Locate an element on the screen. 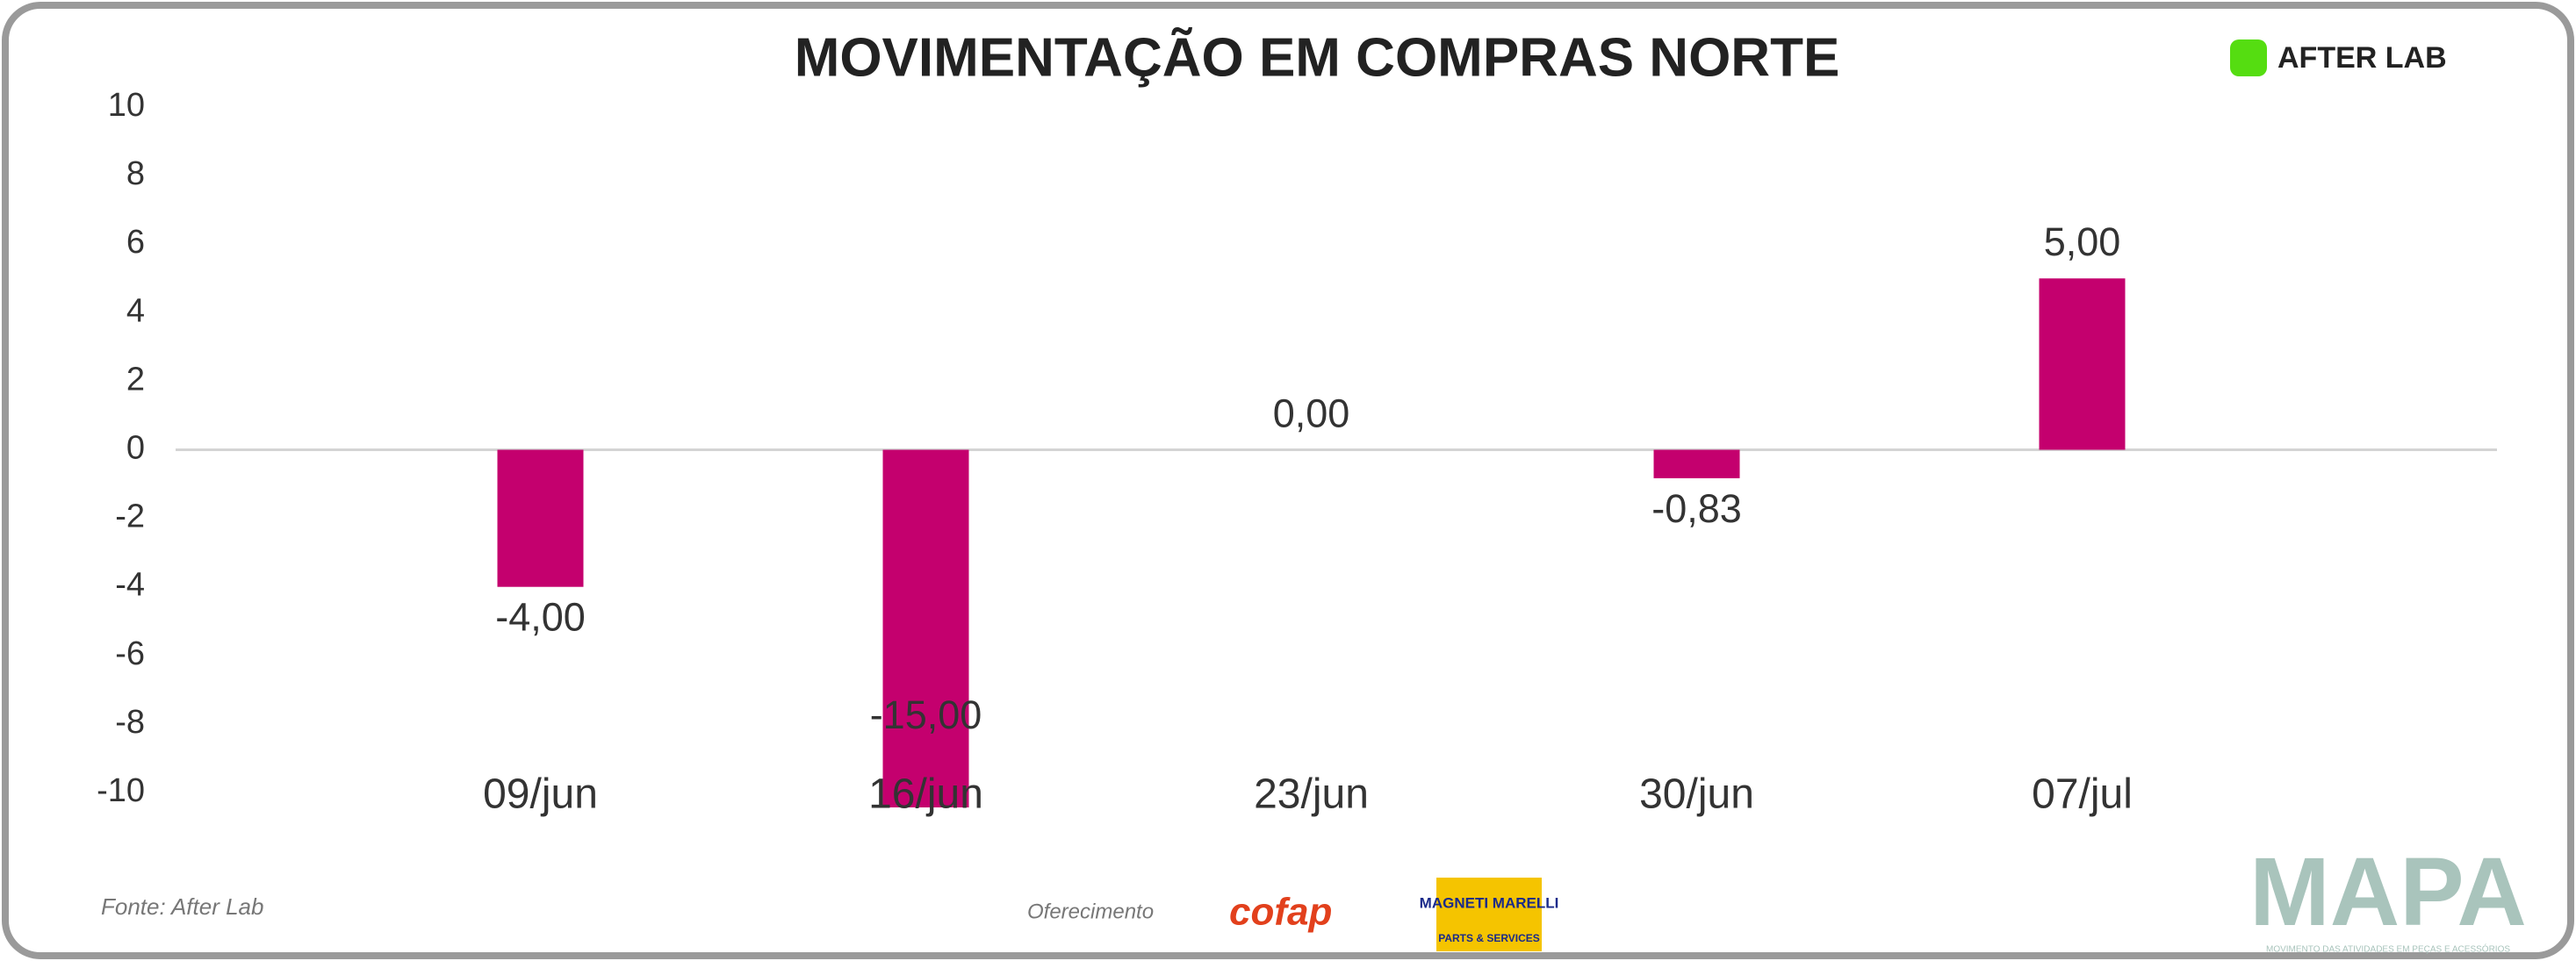 This screenshot has height=961, width=2576. chart-title: MOVIMENTAÇÃO EM COMPRAS NORTE is located at coordinates (1317, 57).